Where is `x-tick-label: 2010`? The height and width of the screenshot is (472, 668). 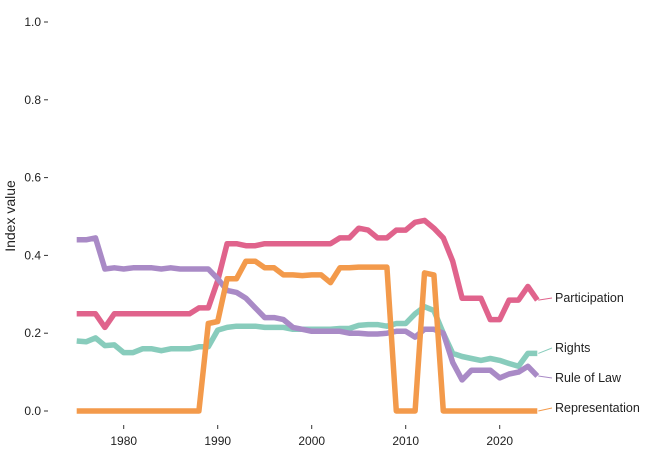 x-tick-label: 2010 is located at coordinates (405, 441).